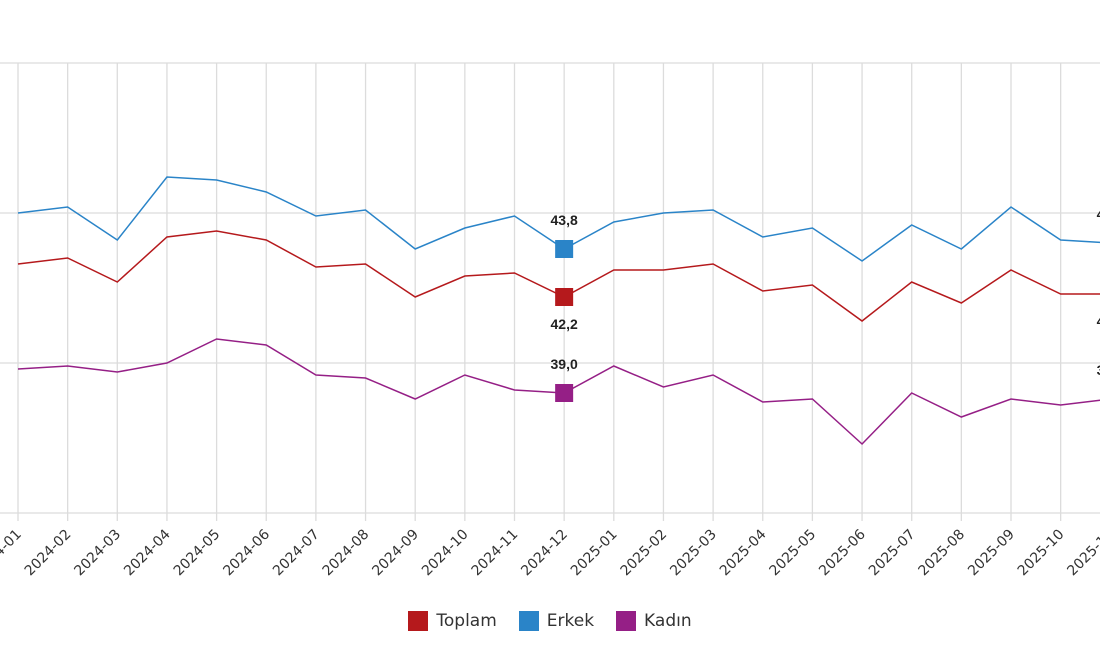  What do you see at coordinates (594, 553) in the screenshot?
I see `x-tick-label: 2025-01` at bounding box center [594, 553].